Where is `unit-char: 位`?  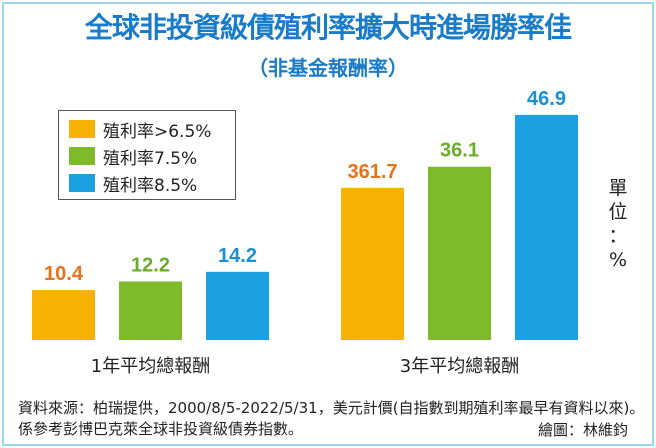 unit-char: 位 is located at coordinates (618, 212).